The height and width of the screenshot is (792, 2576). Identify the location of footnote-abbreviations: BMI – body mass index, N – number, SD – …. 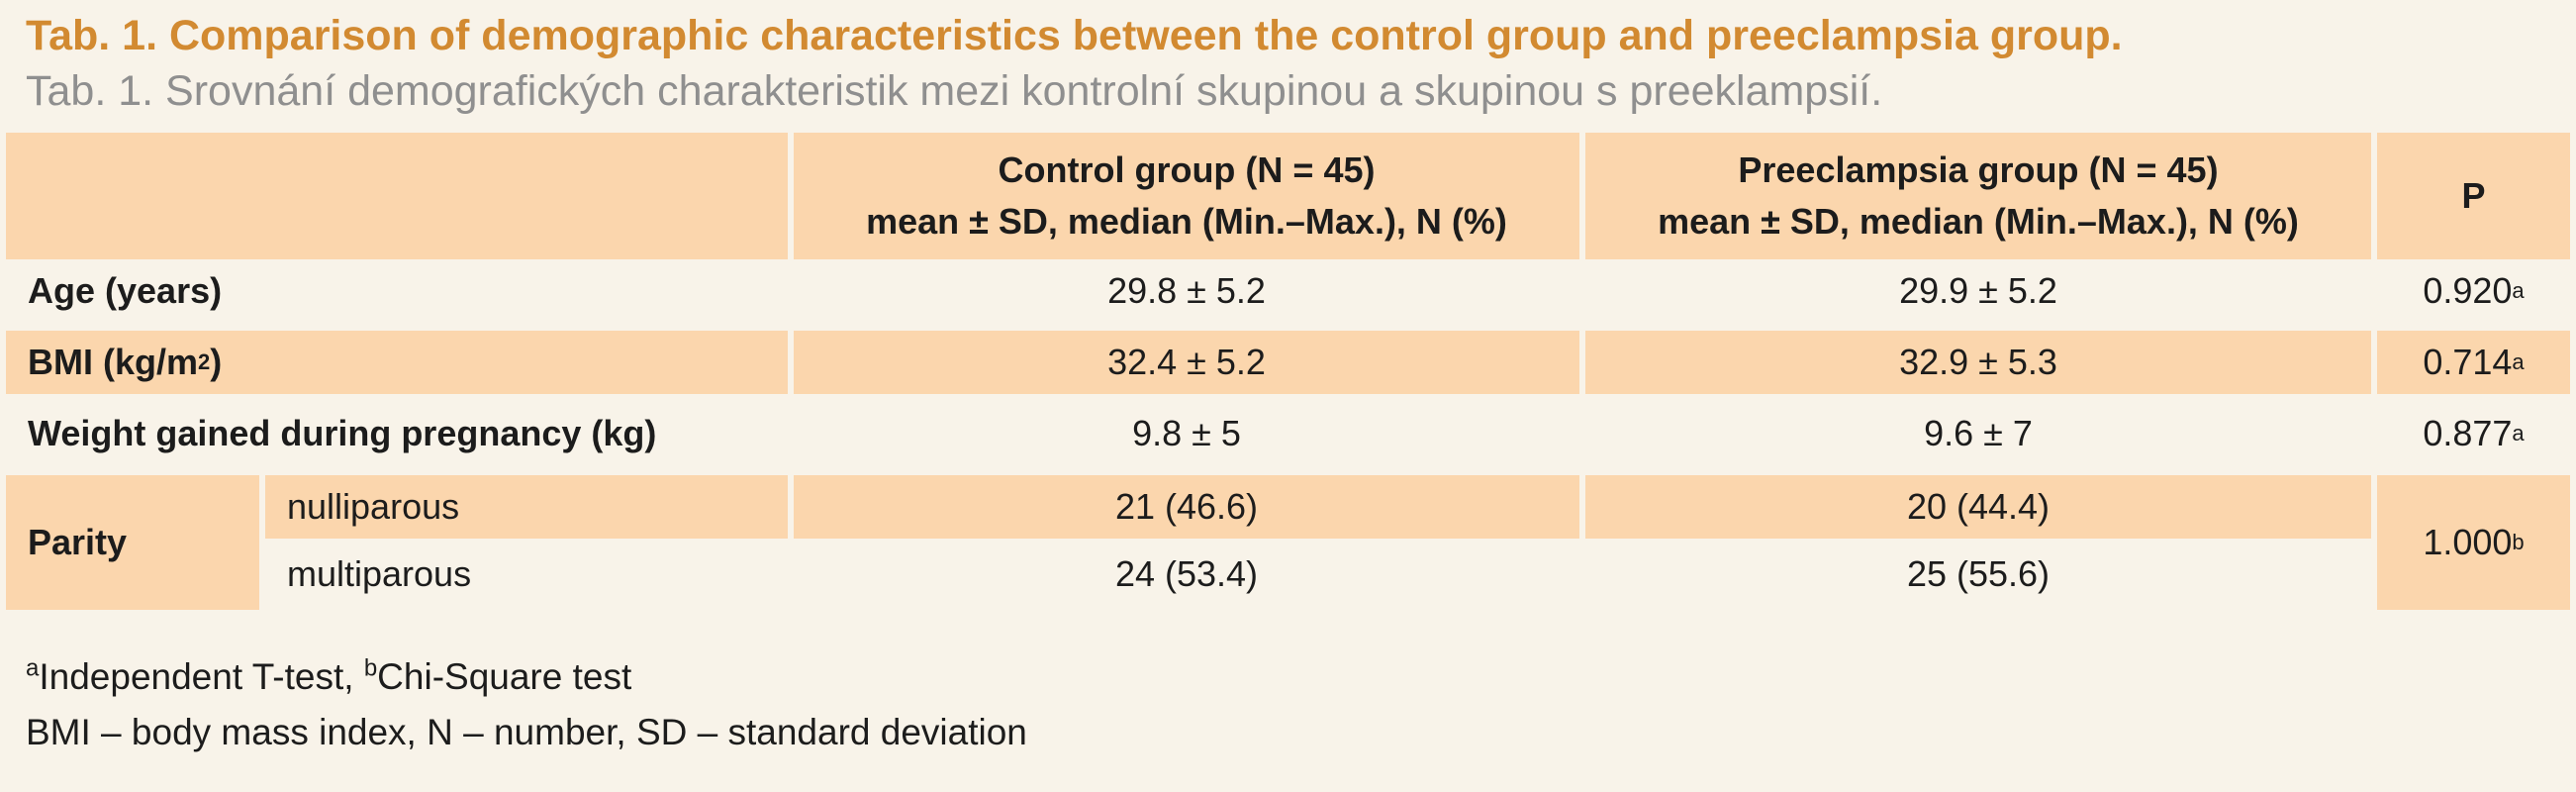
(526, 732).